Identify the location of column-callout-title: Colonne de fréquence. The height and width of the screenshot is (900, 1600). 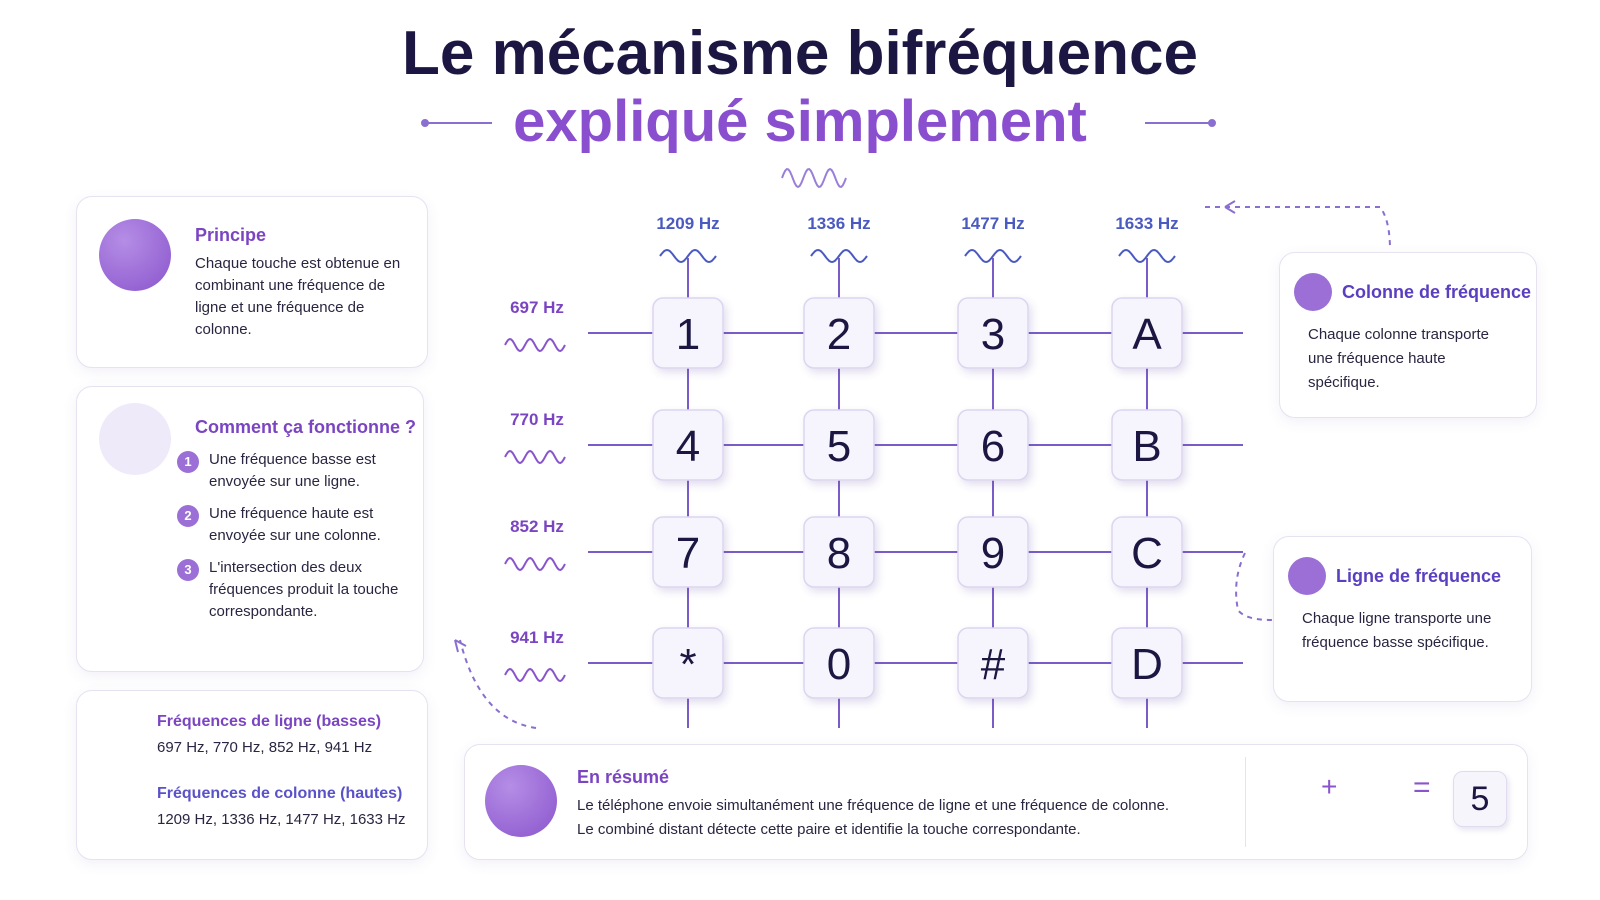
(1437, 292).